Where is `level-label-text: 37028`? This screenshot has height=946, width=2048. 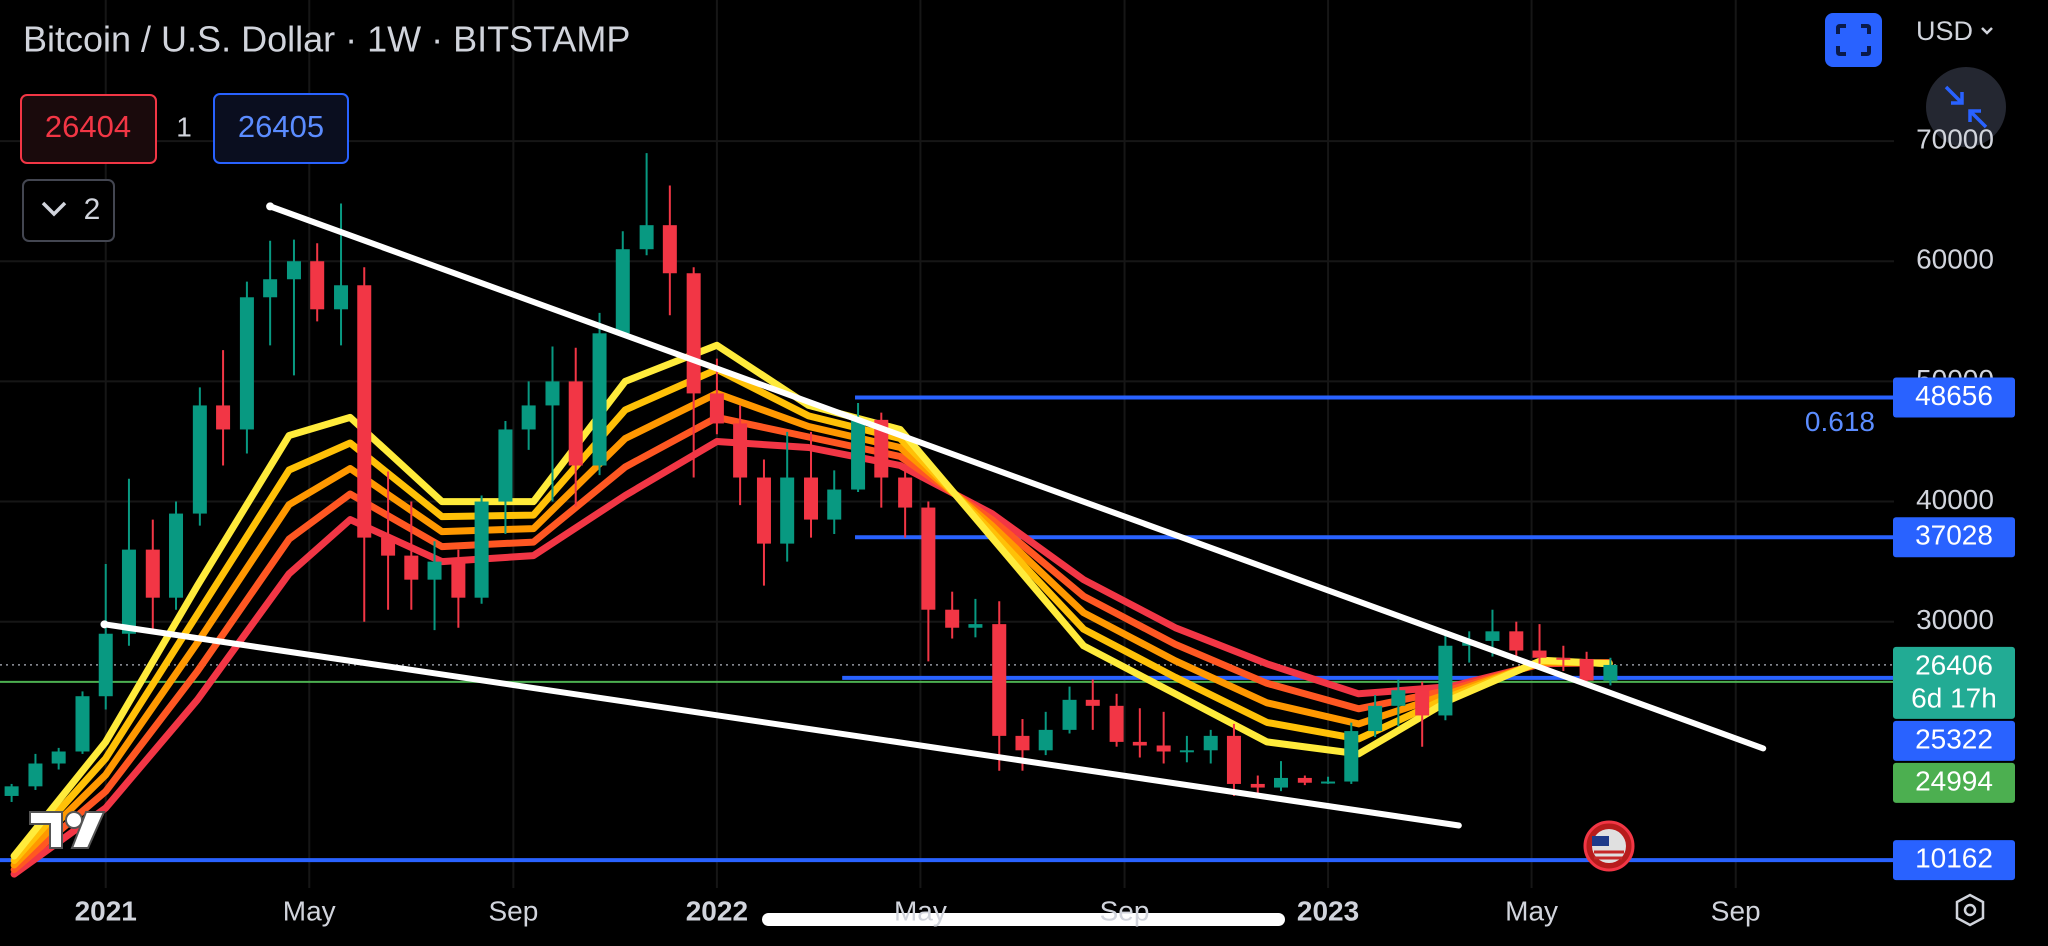 level-label-text: 37028 is located at coordinates (1954, 535).